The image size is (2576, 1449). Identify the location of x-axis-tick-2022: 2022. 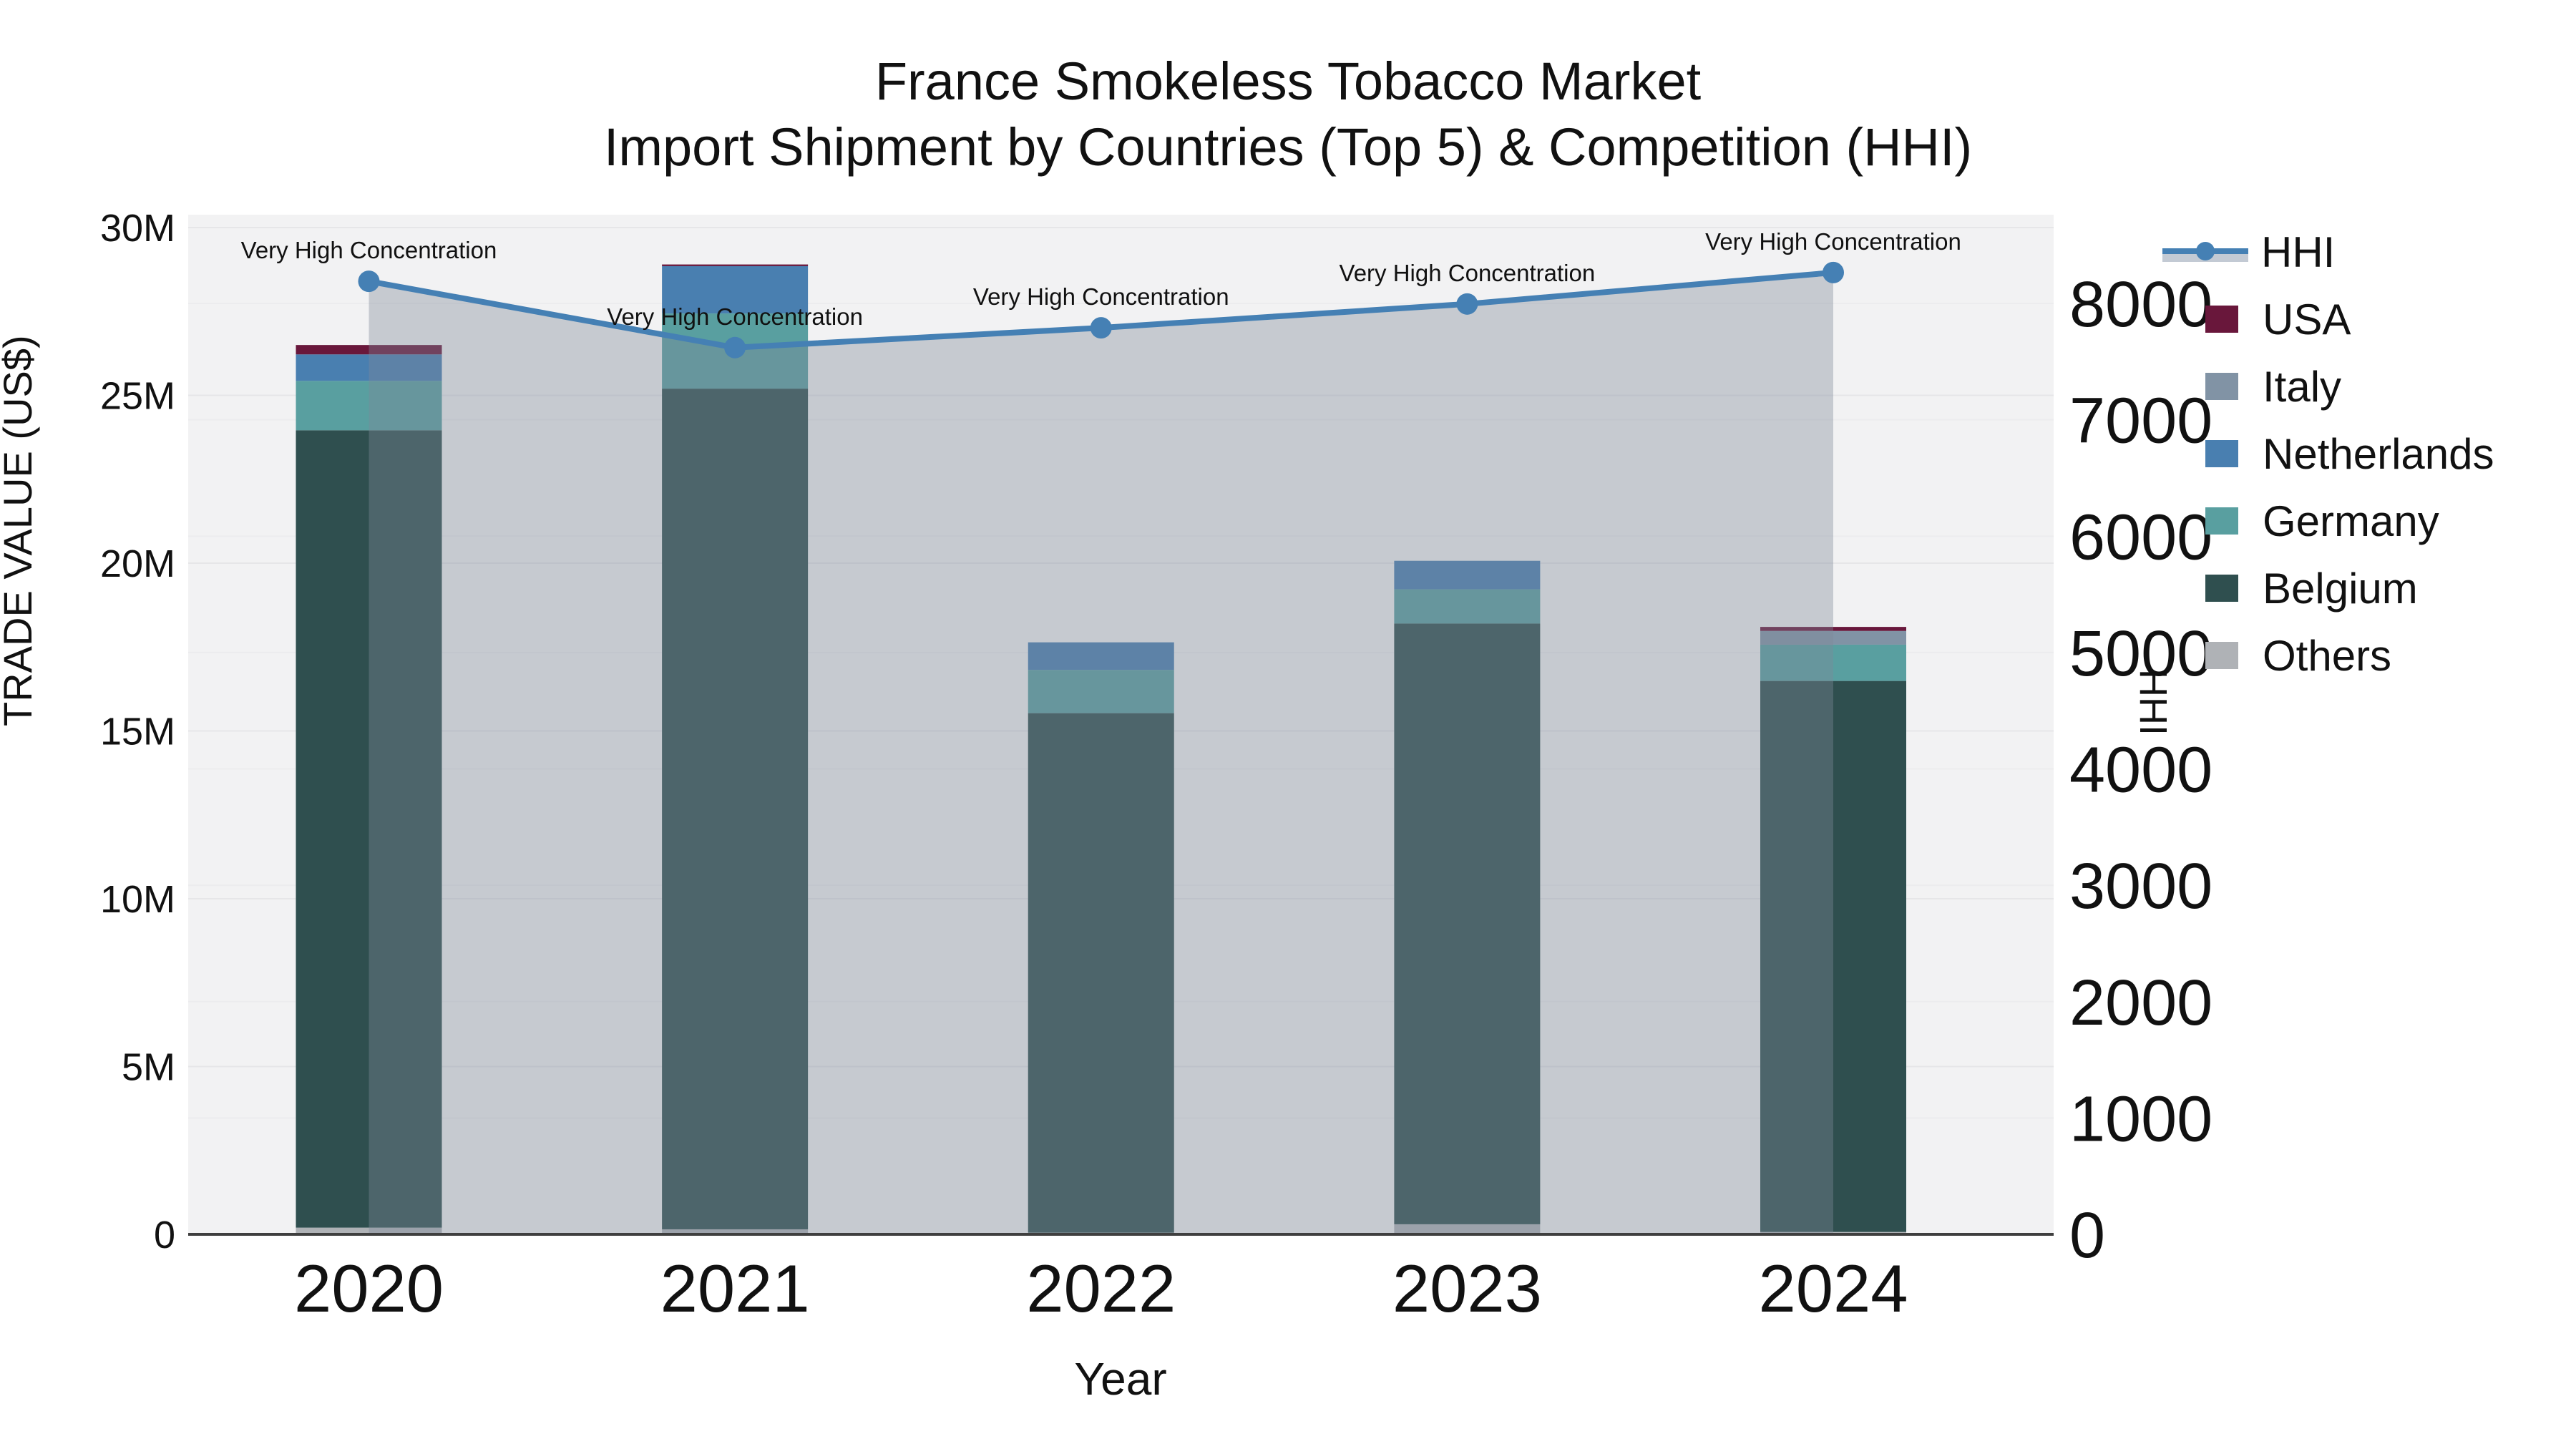
(1101, 1288).